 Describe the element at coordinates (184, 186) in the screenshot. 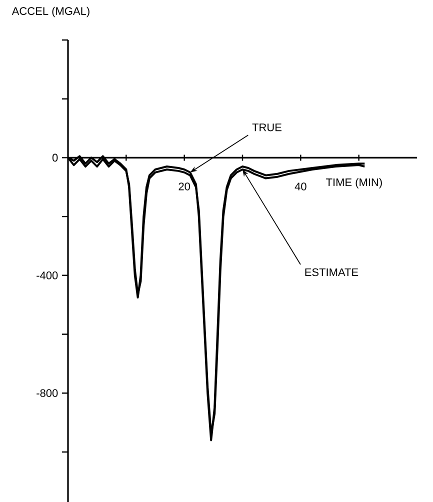

I see `x-tick-label: 20` at that location.